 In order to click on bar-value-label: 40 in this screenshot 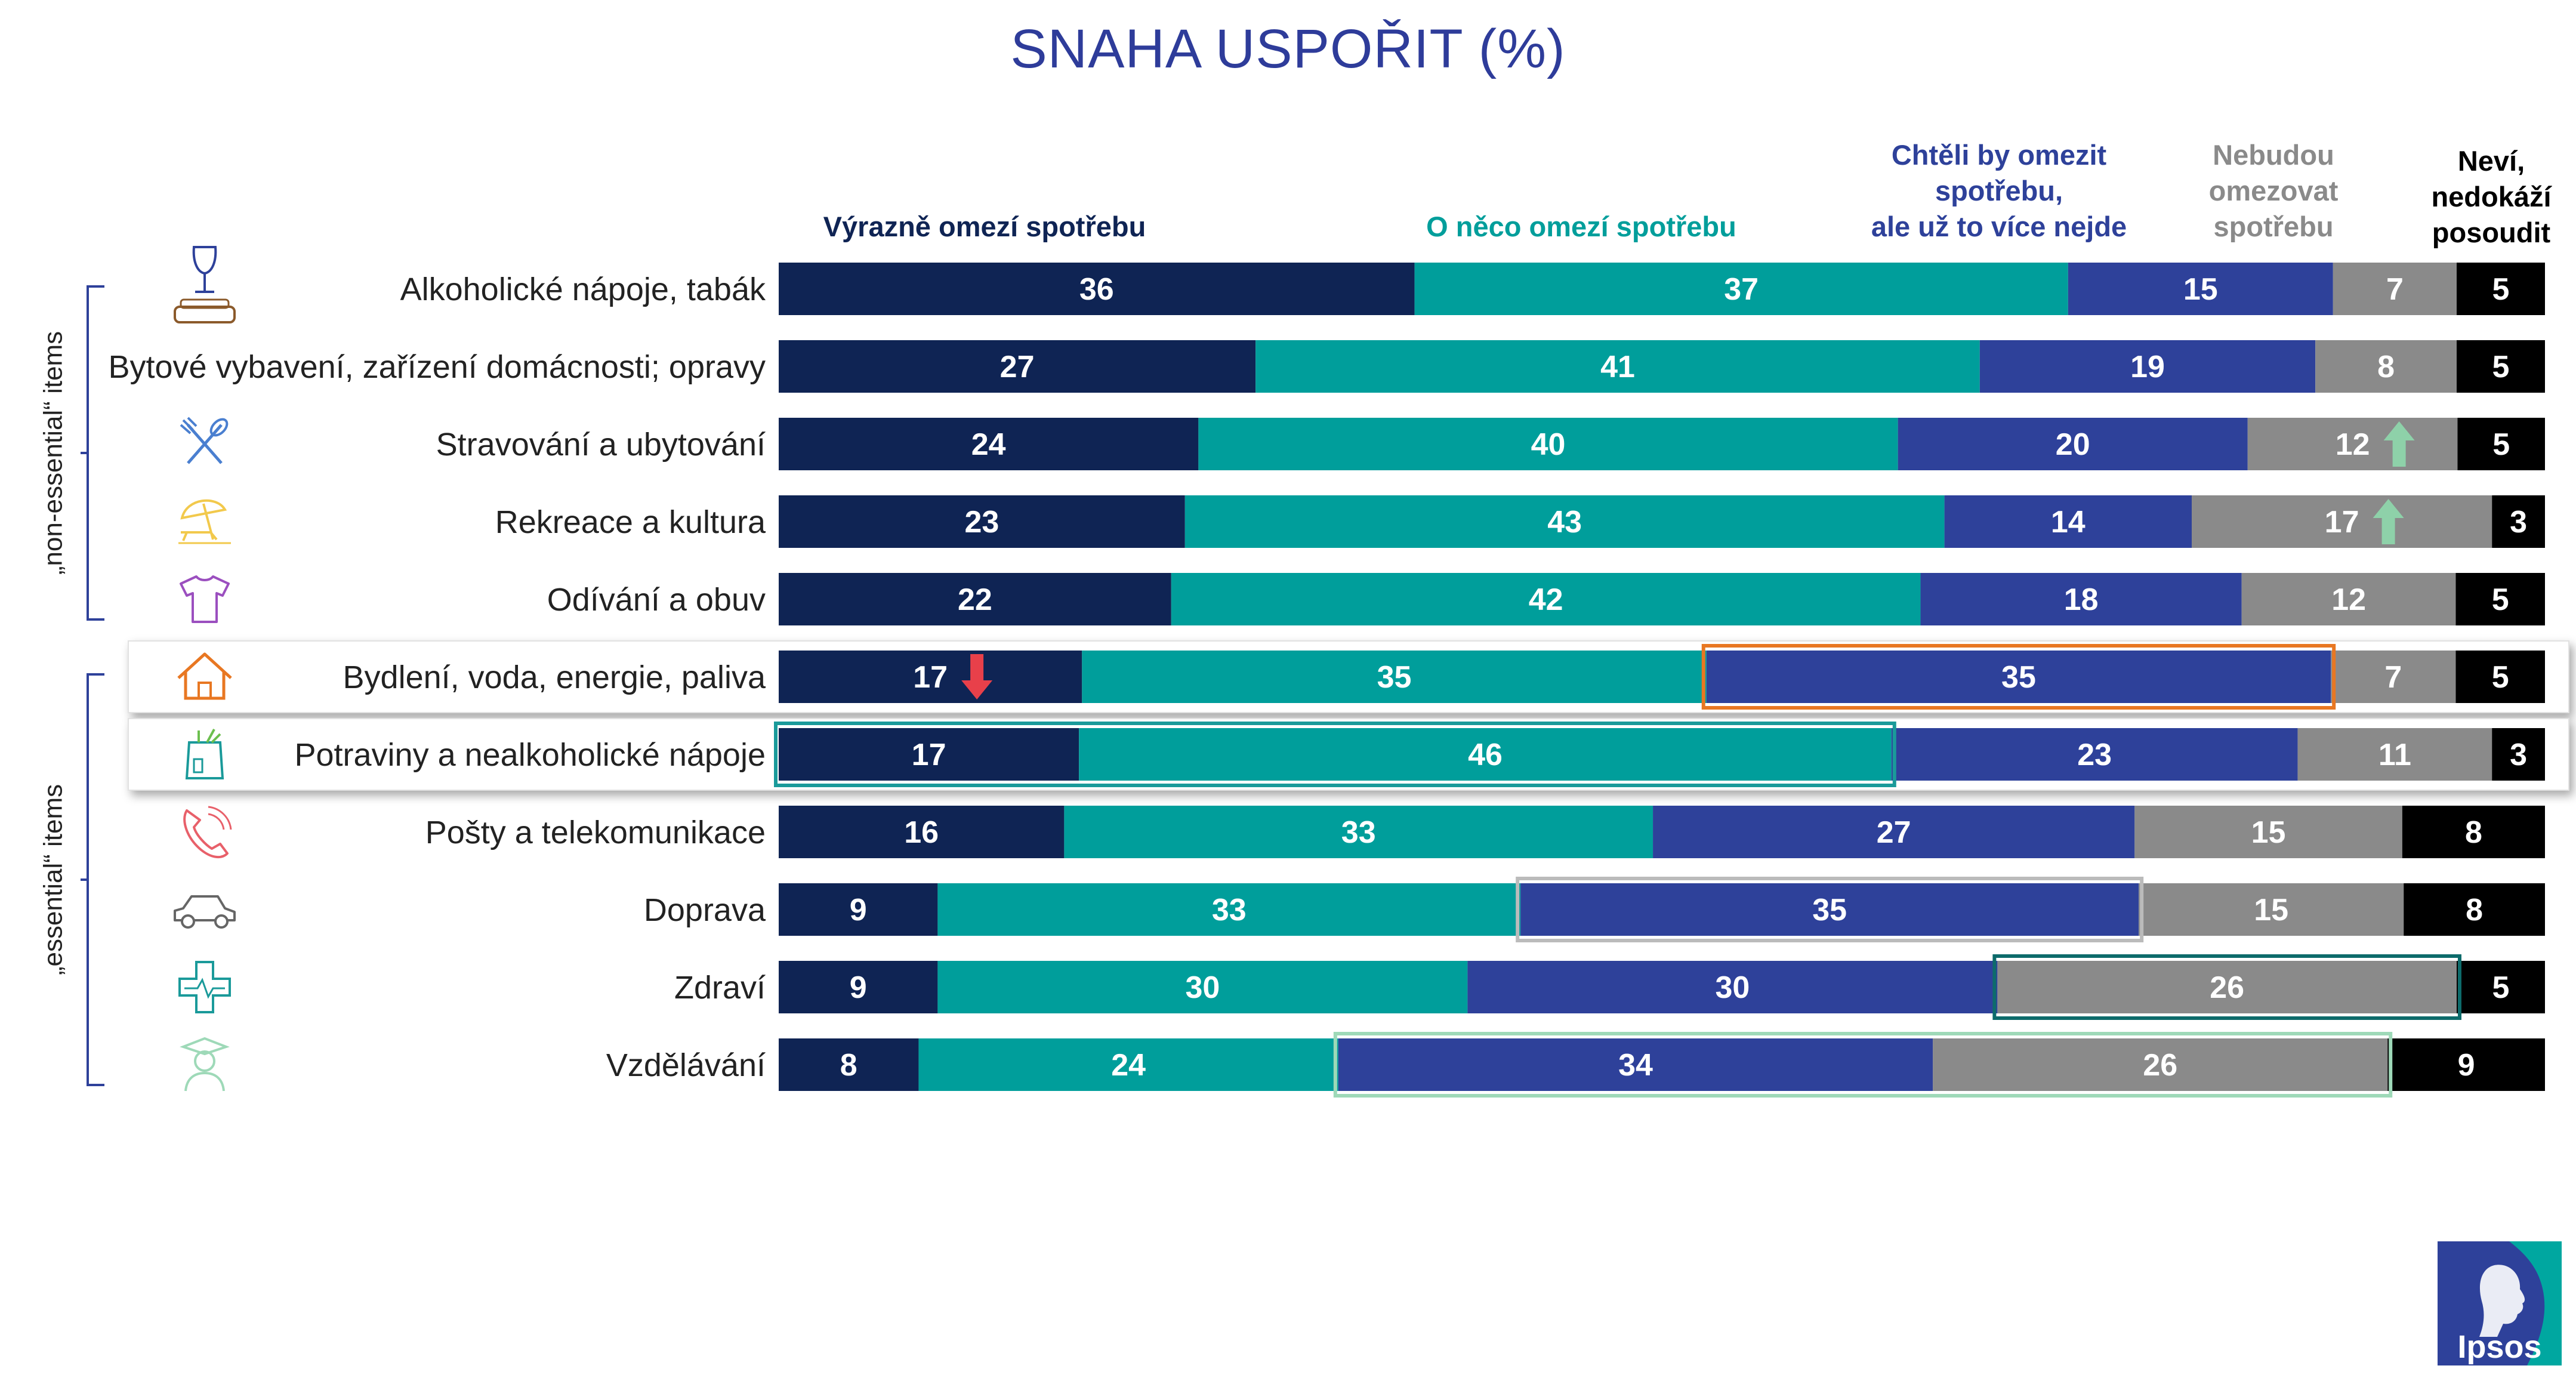, I will do `click(1548, 444)`.